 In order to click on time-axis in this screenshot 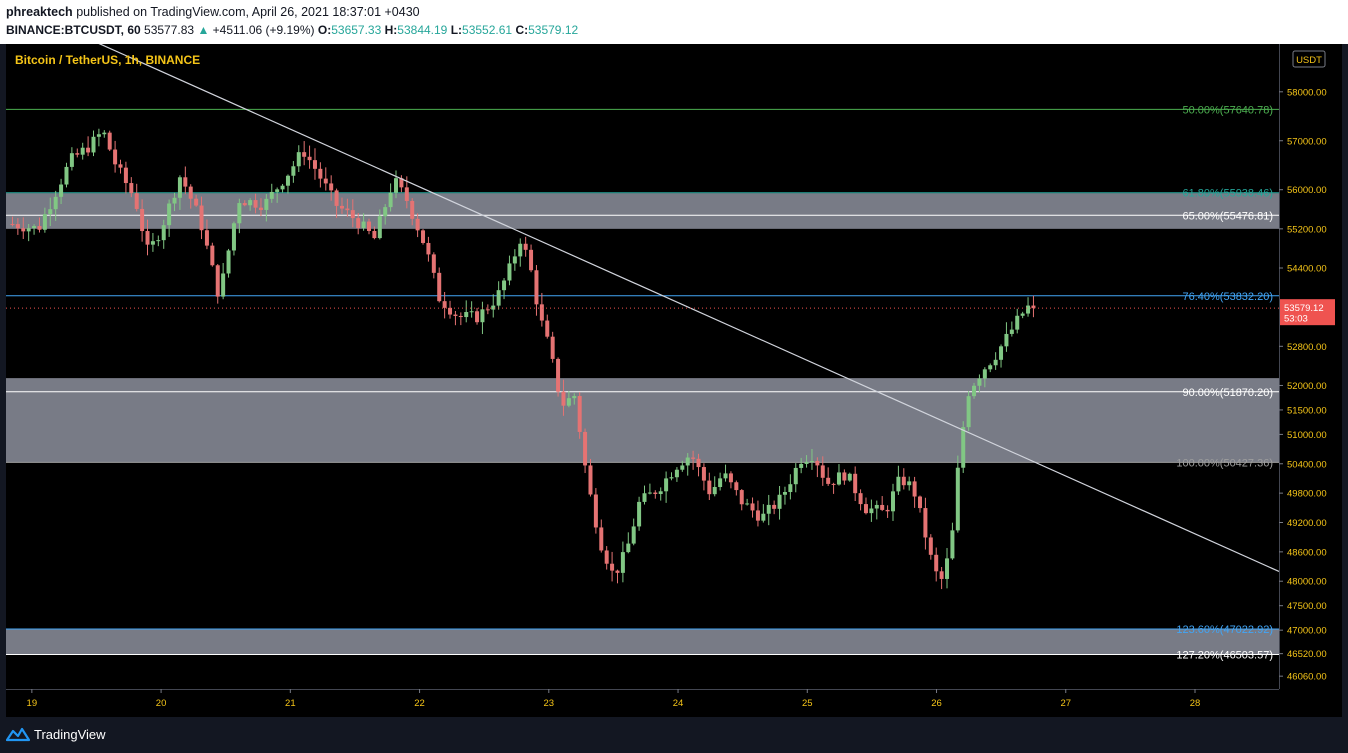, I will do `click(674, 703)`.